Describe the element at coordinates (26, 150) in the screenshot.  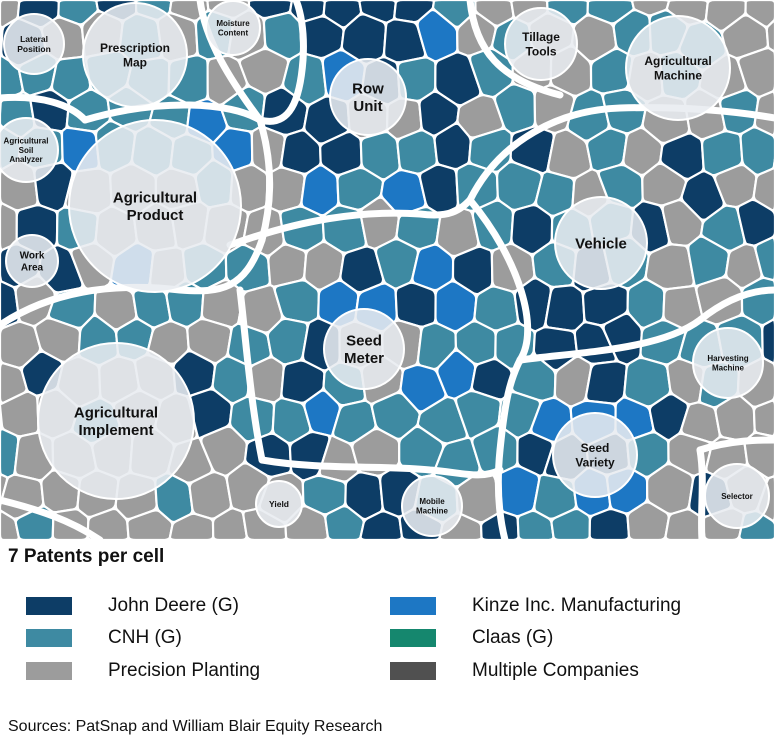
I see `cluster-label-line: Soil` at that location.